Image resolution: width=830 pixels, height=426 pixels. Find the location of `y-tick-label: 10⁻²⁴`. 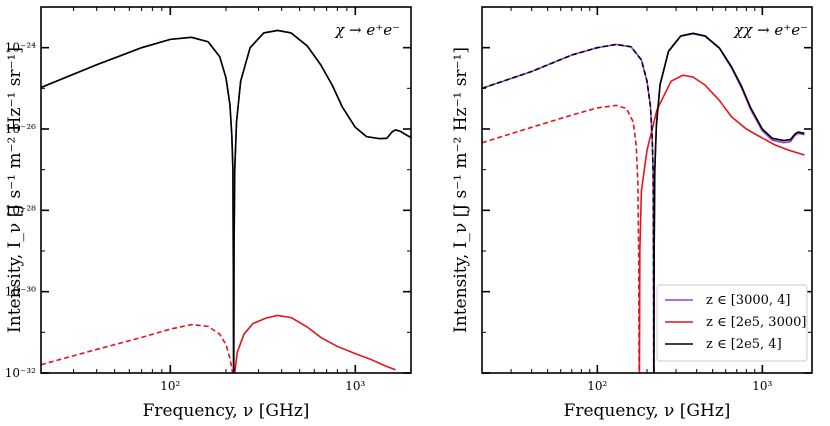

y-tick-label: 10⁻²⁴ is located at coordinates (20, 48).